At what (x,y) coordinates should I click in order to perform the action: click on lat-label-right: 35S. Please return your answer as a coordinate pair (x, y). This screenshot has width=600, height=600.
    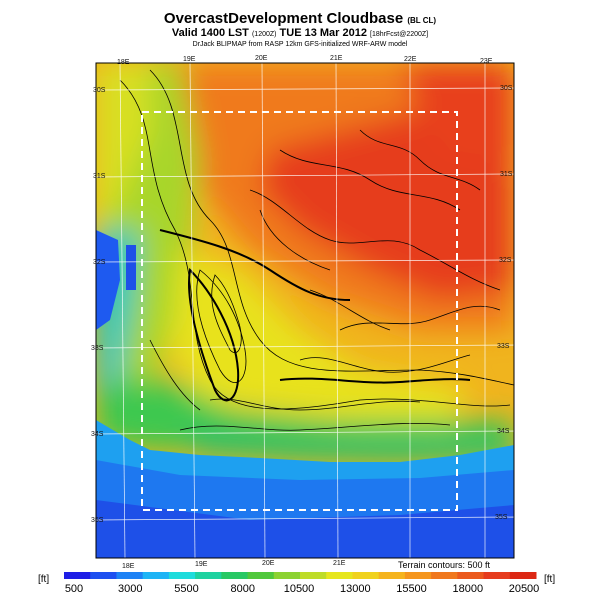
    Looking at the image, I should click on (501, 517).